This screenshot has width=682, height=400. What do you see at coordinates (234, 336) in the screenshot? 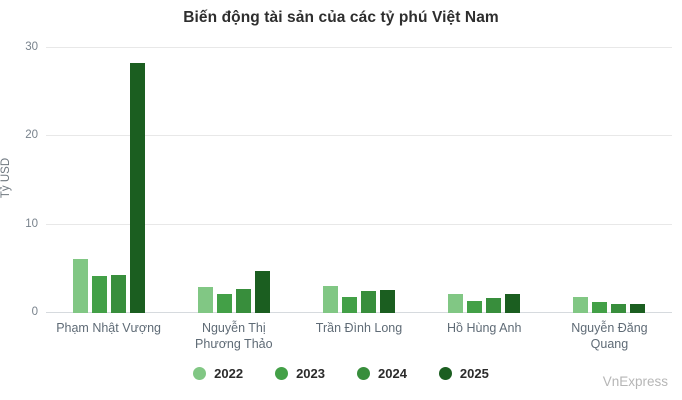
I see `x-category-label-1: Nguyễn Thị Phương Thảo` at bounding box center [234, 336].